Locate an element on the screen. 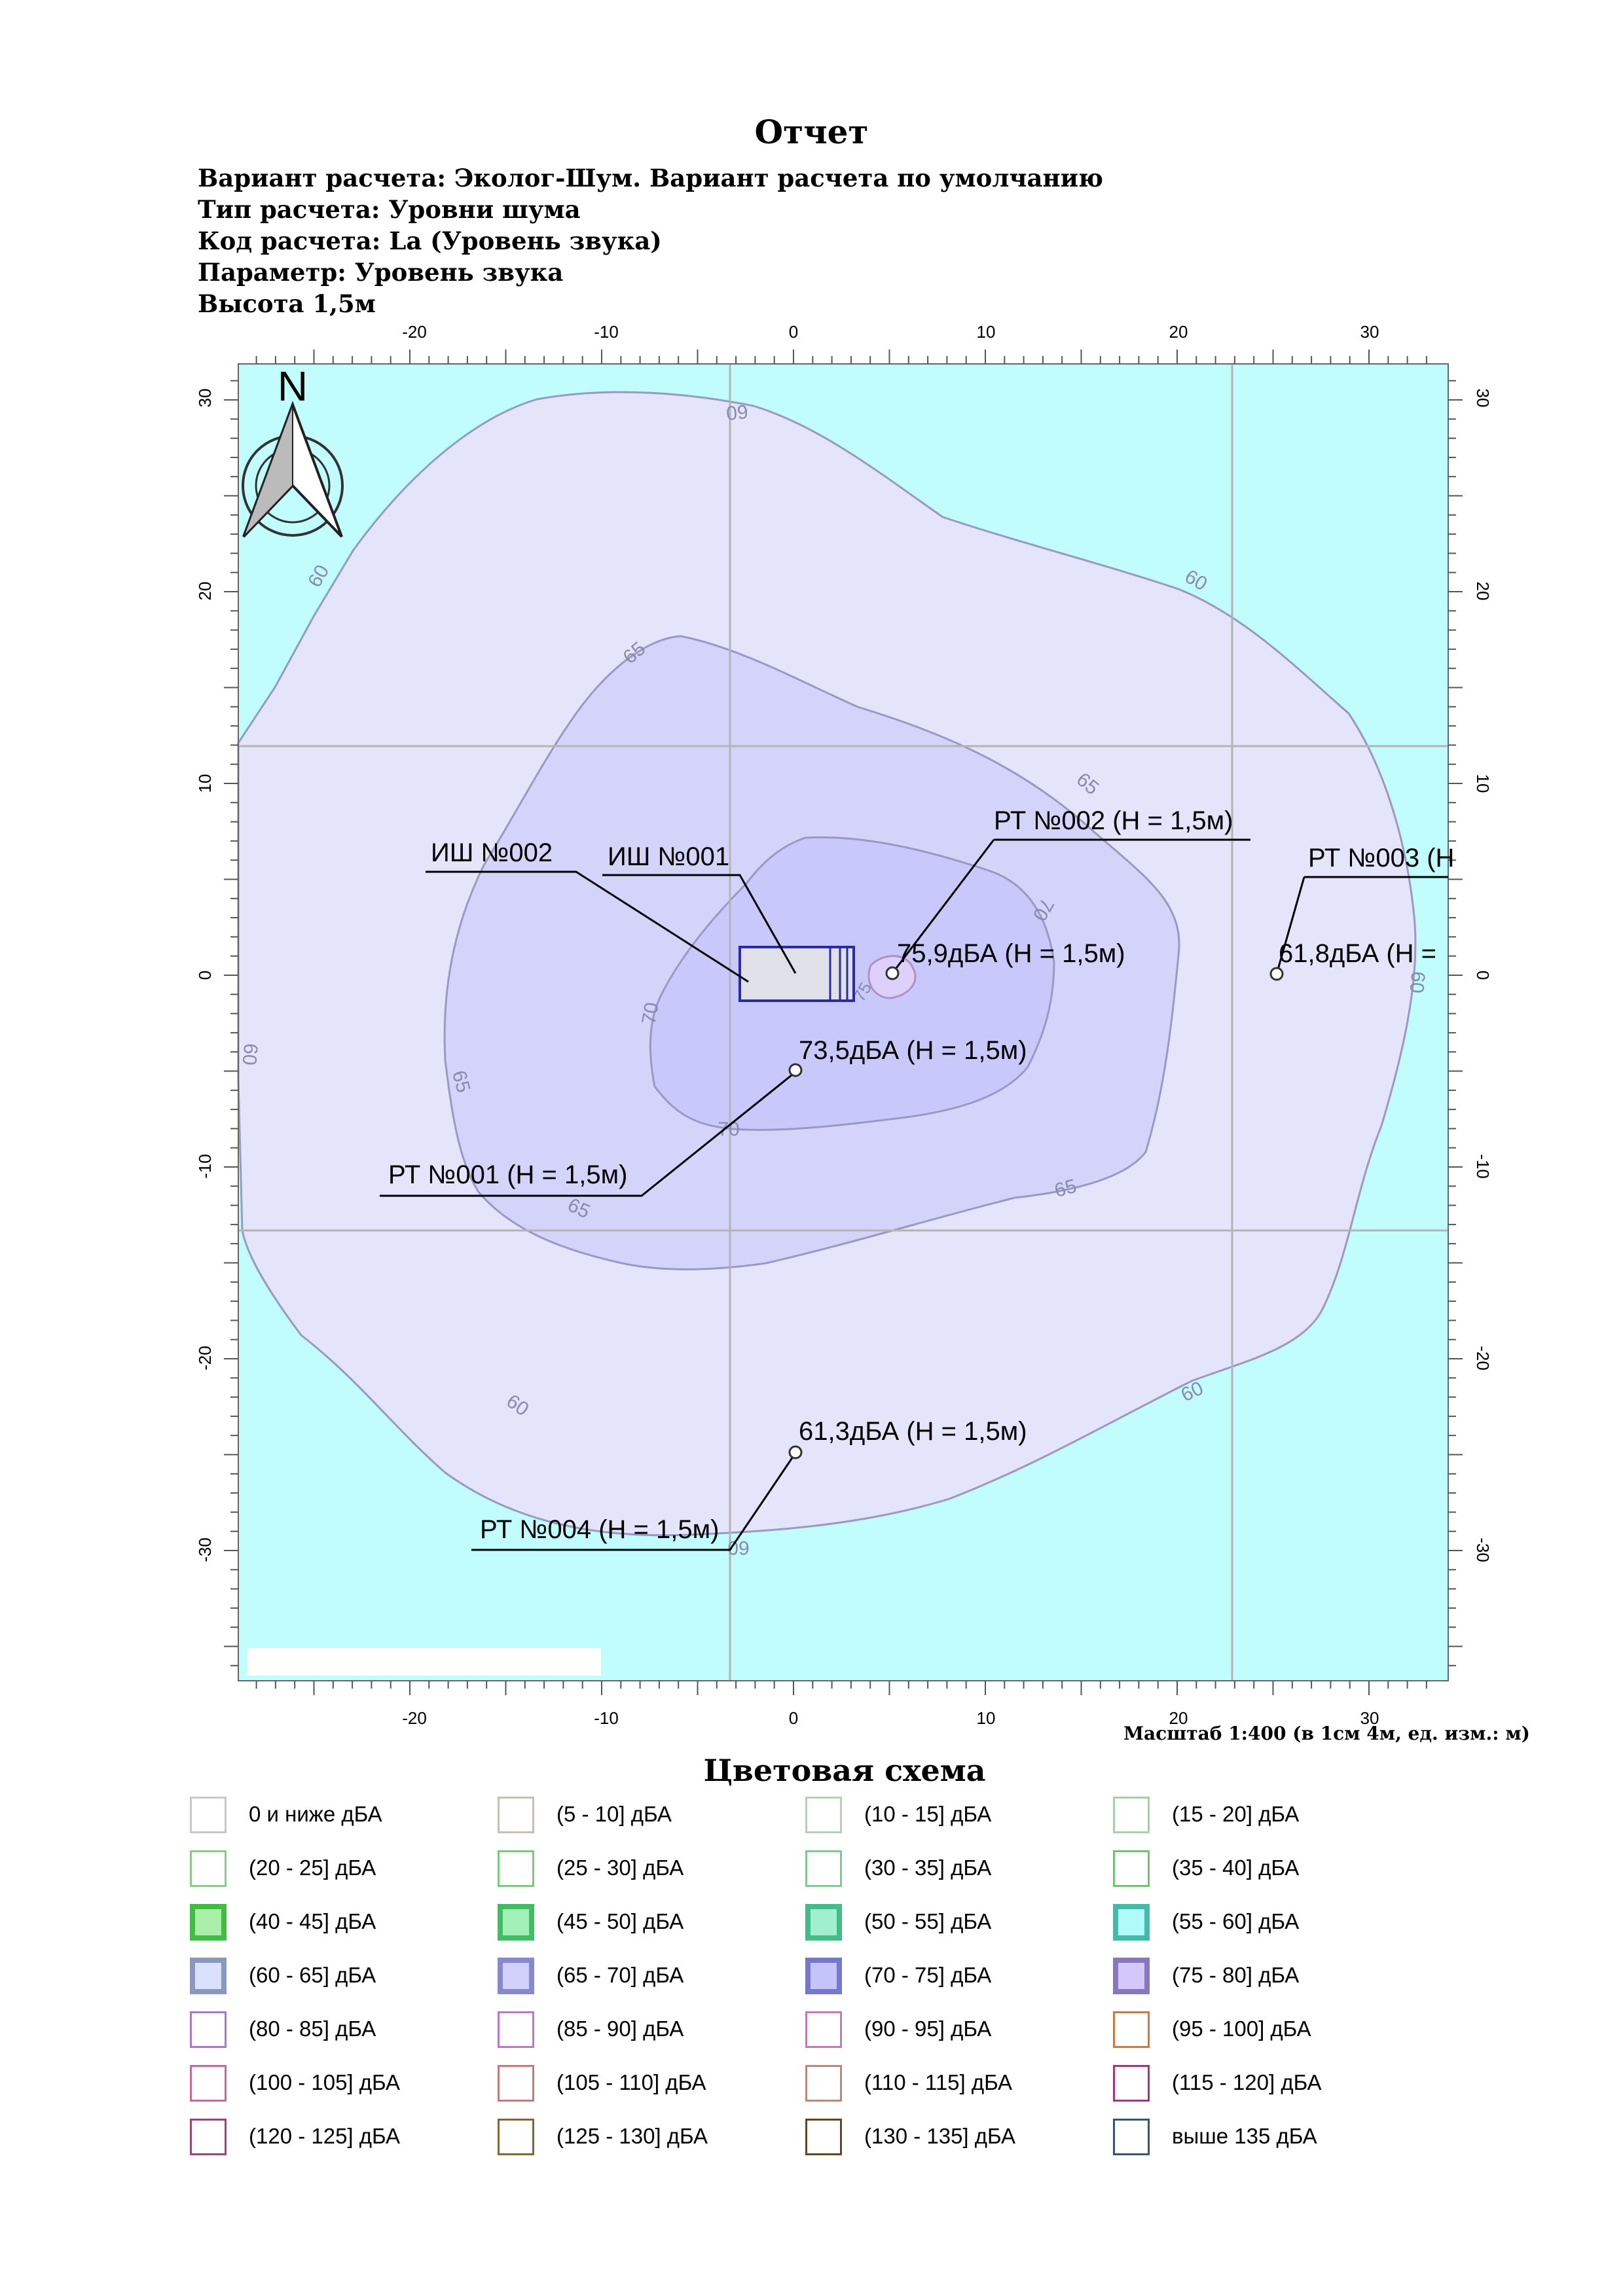 Image resolution: width=1623 pixels, height=2296 pixels. point-rt001-marker is located at coordinates (795, 1070).